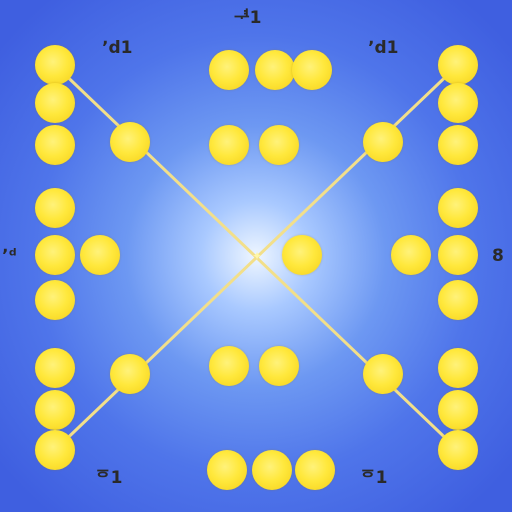 The width and height of the screenshot is (512, 512). I want to click on label-top-right: ʼd1, so click(383, 48).